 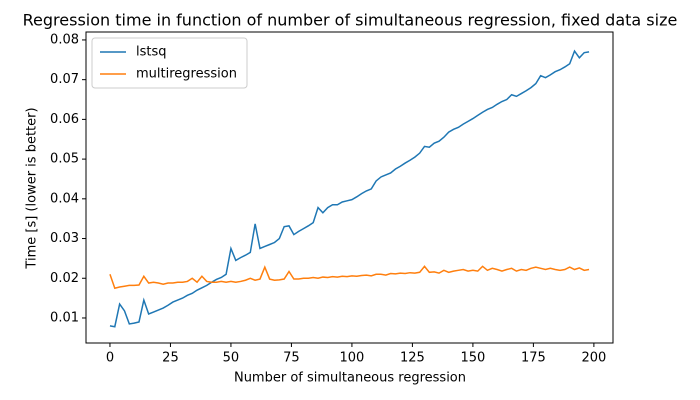 I want to click on legend-label: lstsq, so click(x=151, y=52).